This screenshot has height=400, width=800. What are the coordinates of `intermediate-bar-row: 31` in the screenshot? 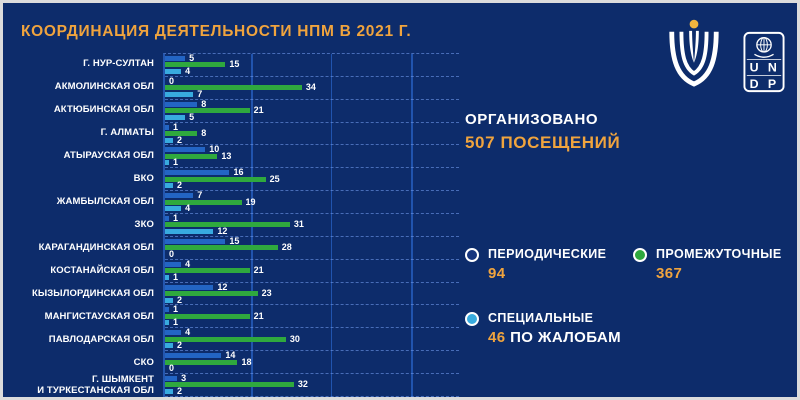 It's located at (312, 224).